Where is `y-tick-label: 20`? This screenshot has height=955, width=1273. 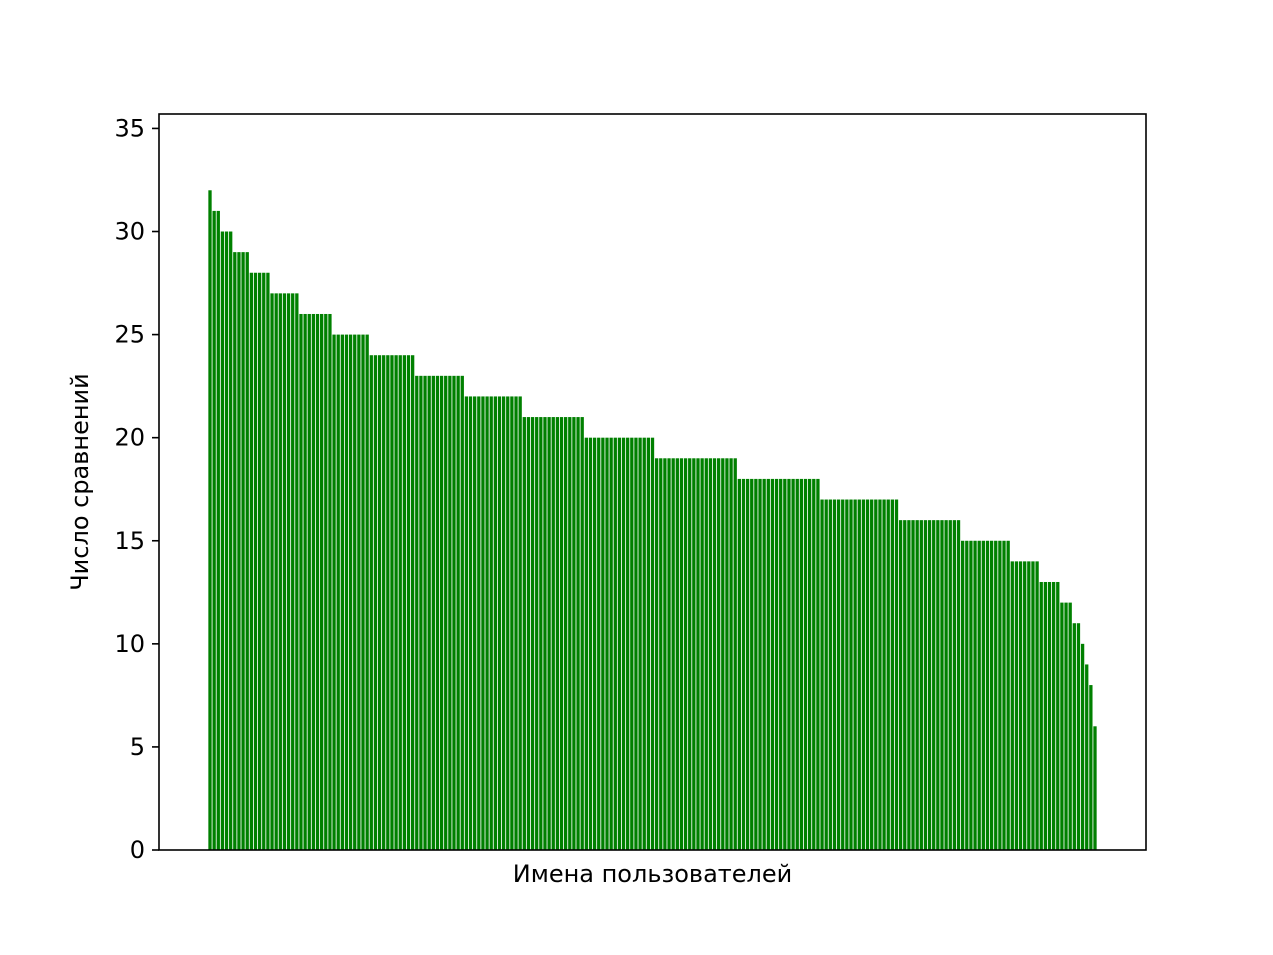 y-tick-label: 20 is located at coordinates (129, 438).